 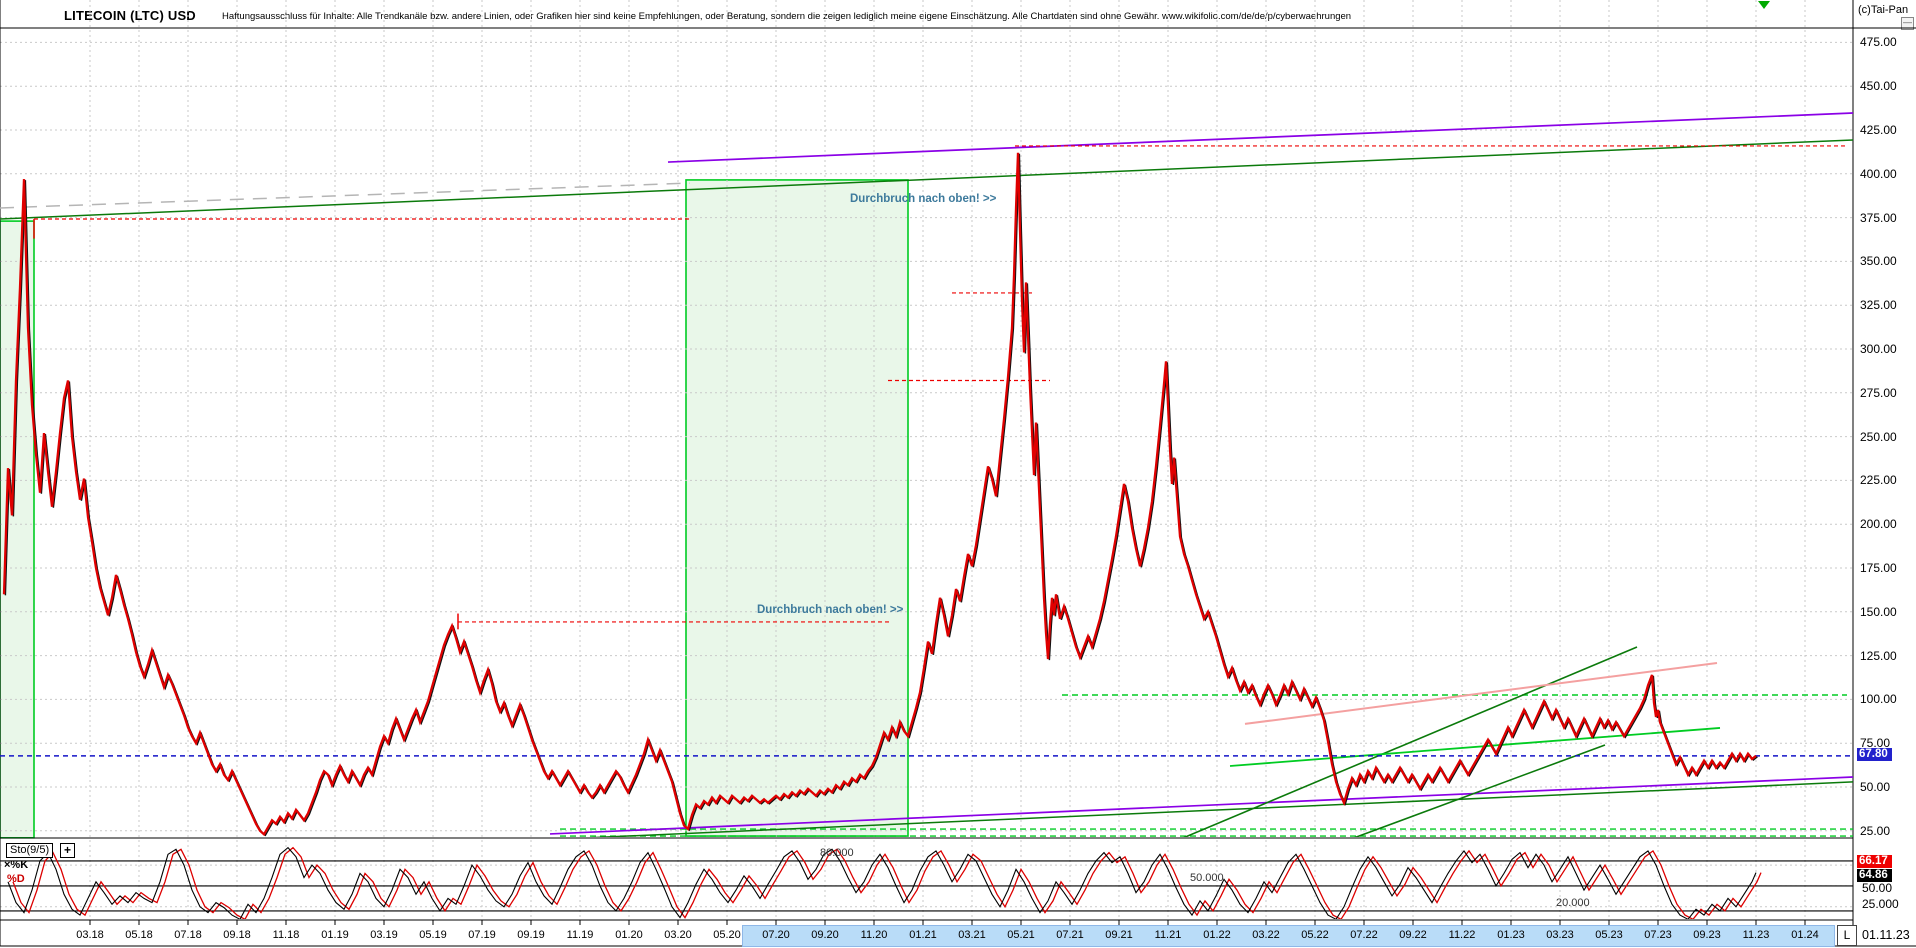 What do you see at coordinates (1168, 935) in the screenshot?
I see `time-axis-label: 11.21` at bounding box center [1168, 935].